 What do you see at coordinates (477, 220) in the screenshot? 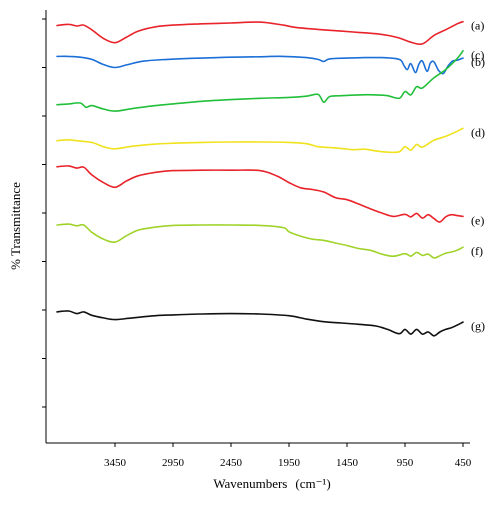
I see `series-label: (e)` at bounding box center [477, 220].